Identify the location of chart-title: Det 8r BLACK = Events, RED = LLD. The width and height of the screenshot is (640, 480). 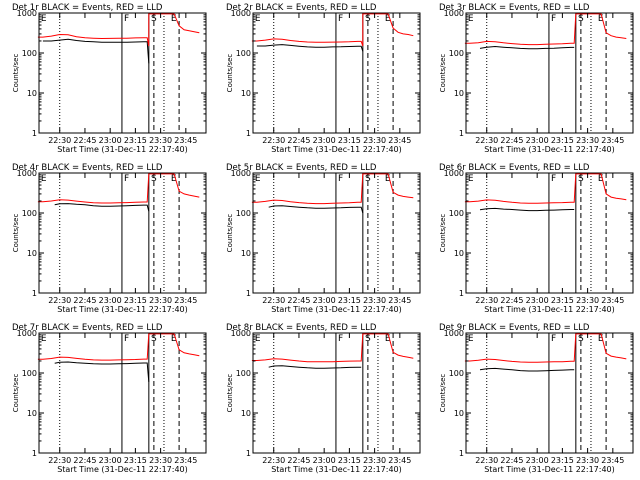
(301, 328).